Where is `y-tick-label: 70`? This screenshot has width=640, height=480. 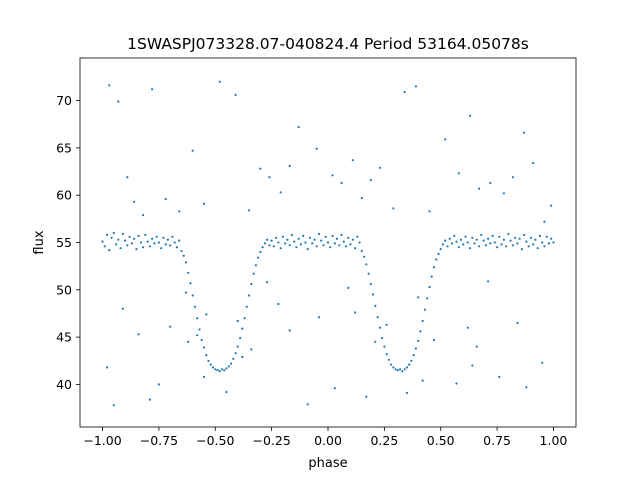 y-tick-label: 70 is located at coordinates (64, 100).